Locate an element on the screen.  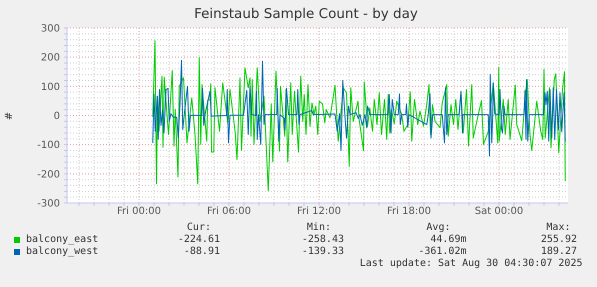
y-tick-label: 0 is located at coordinates (57, 116).